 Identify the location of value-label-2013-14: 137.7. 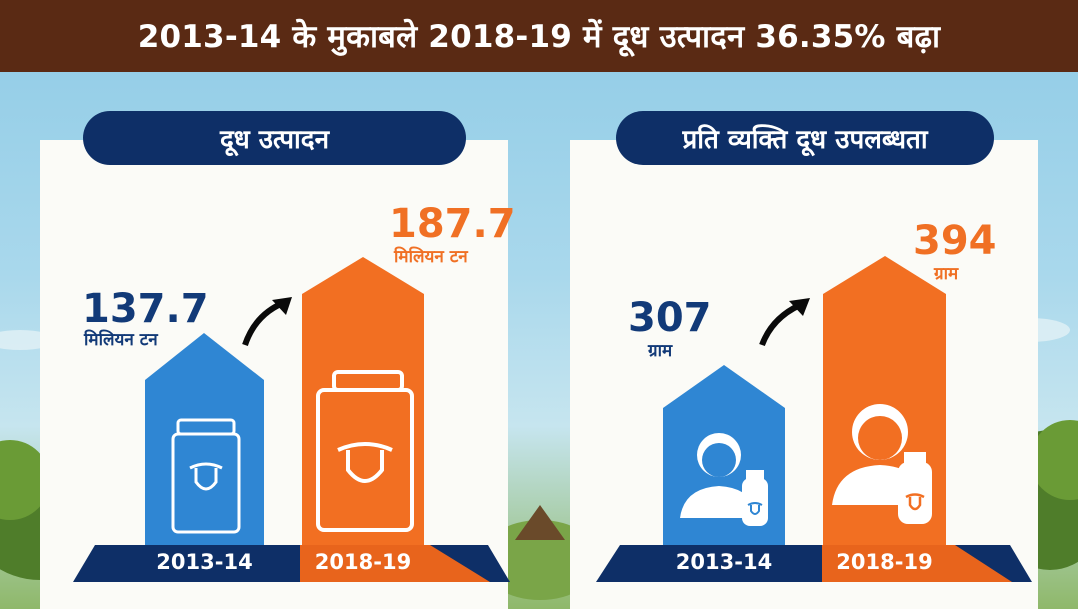
(145, 309).